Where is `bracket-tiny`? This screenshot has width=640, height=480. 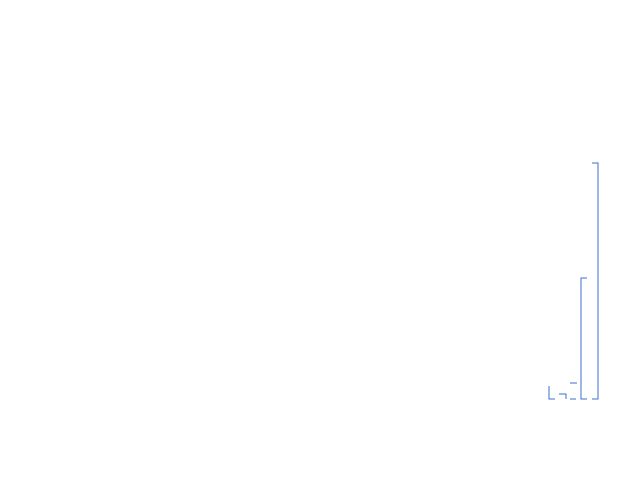 bracket-tiny is located at coordinates (563, 396).